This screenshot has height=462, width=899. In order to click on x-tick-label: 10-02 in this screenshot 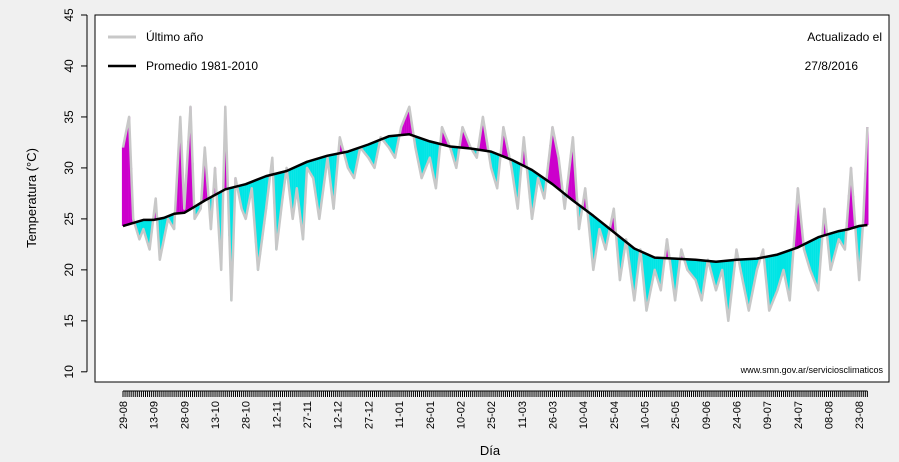, I will do `click(461, 415)`.